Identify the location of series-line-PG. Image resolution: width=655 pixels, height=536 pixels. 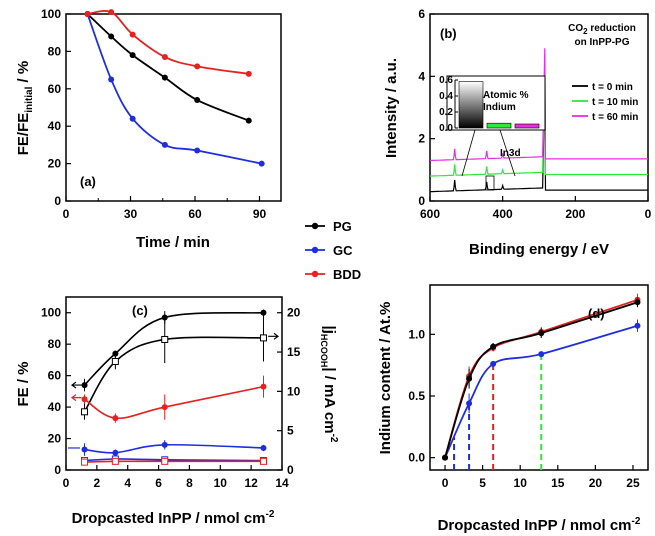
(168, 67).